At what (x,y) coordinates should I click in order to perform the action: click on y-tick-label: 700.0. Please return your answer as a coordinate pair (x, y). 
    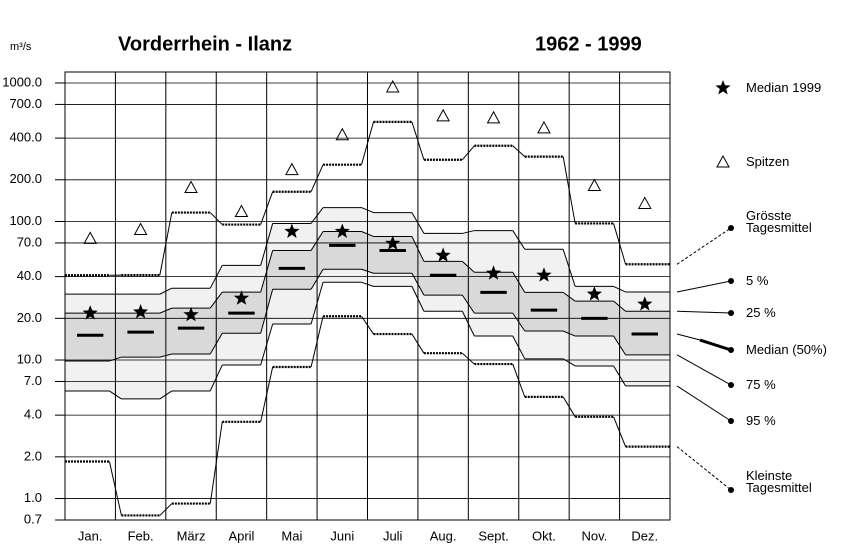
    Looking at the image, I should click on (25, 103).